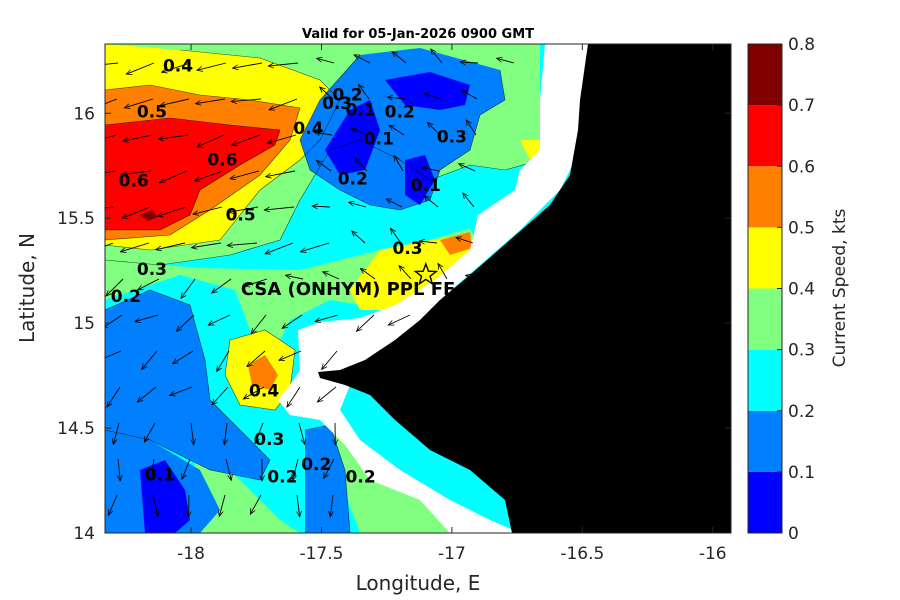 The height and width of the screenshot is (600, 900). Describe the element at coordinates (793, 534) in the screenshot. I see `colorbar-tick-label: 0` at that location.